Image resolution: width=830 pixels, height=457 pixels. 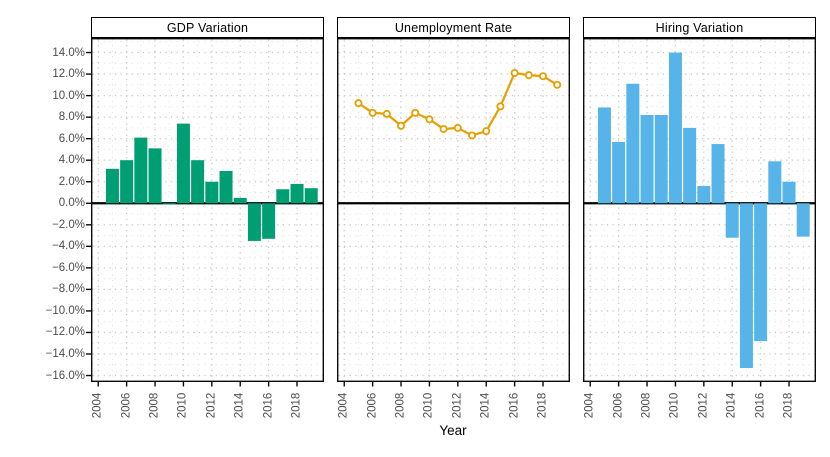 What do you see at coordinates (71, 117) in the screenshot?
I see `y-tick-label: 8.0%` at bounding box center [71, 117].